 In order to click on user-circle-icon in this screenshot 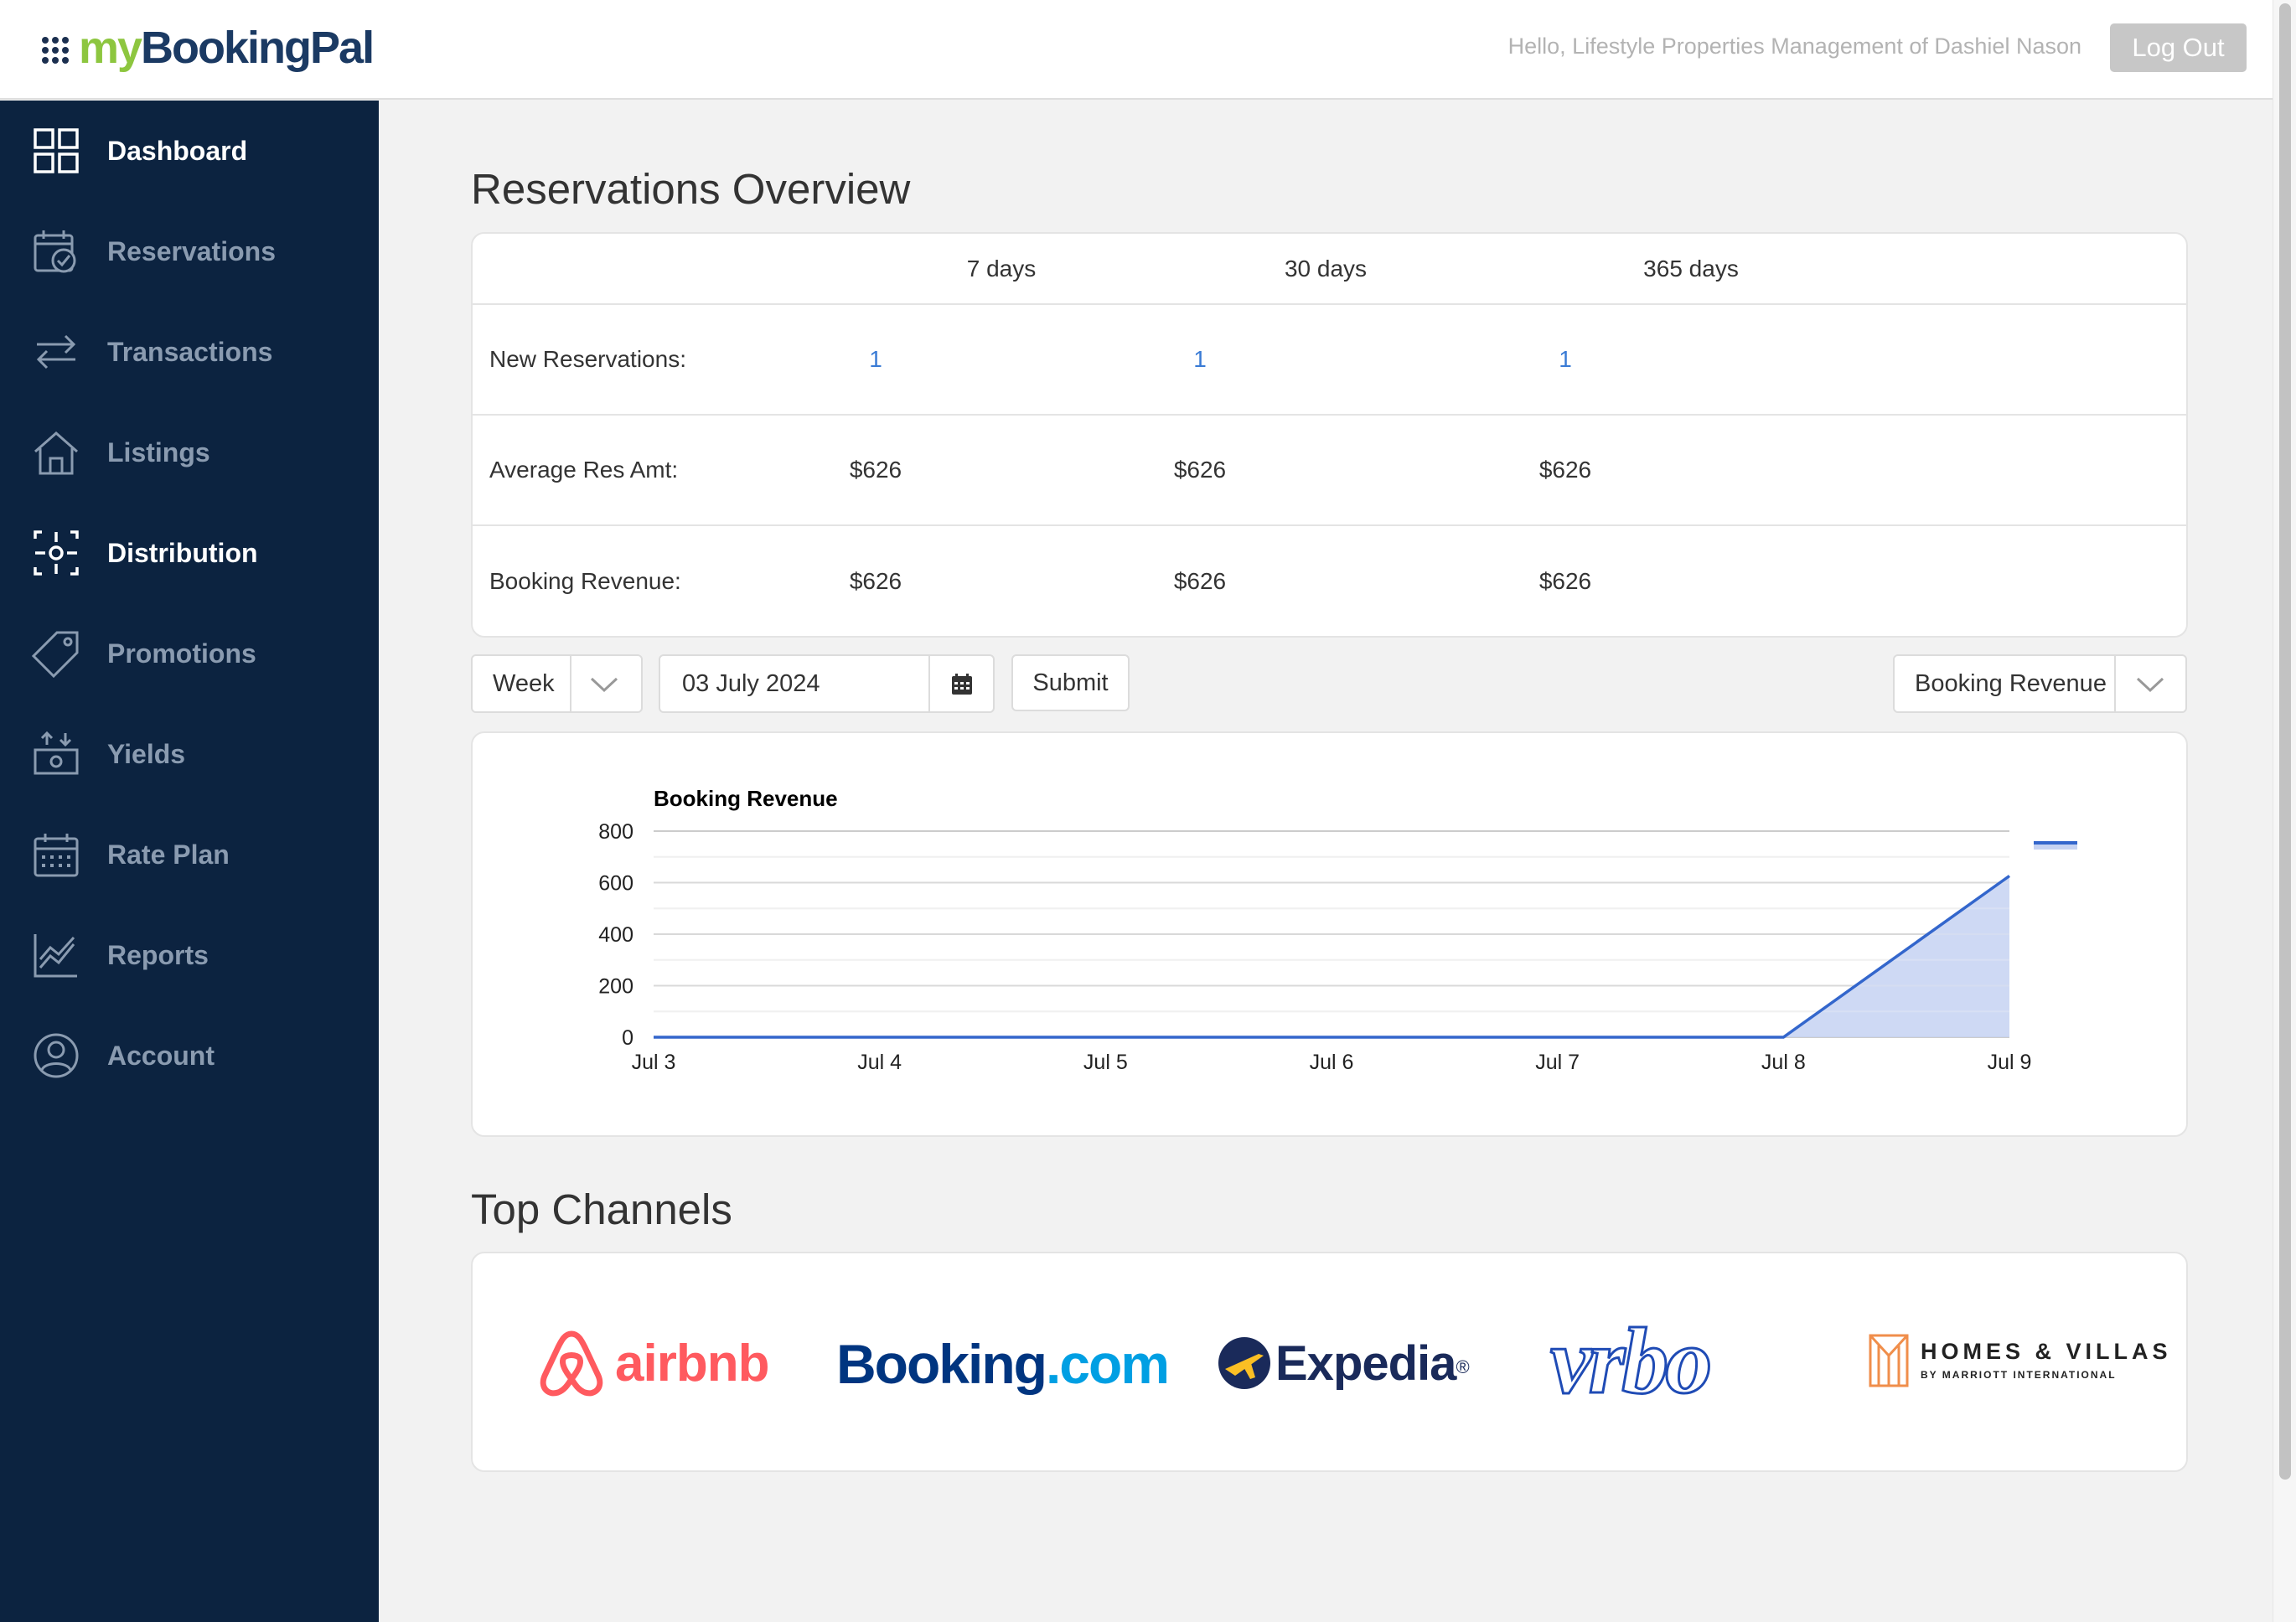, I will do `click(56, 1055)`.